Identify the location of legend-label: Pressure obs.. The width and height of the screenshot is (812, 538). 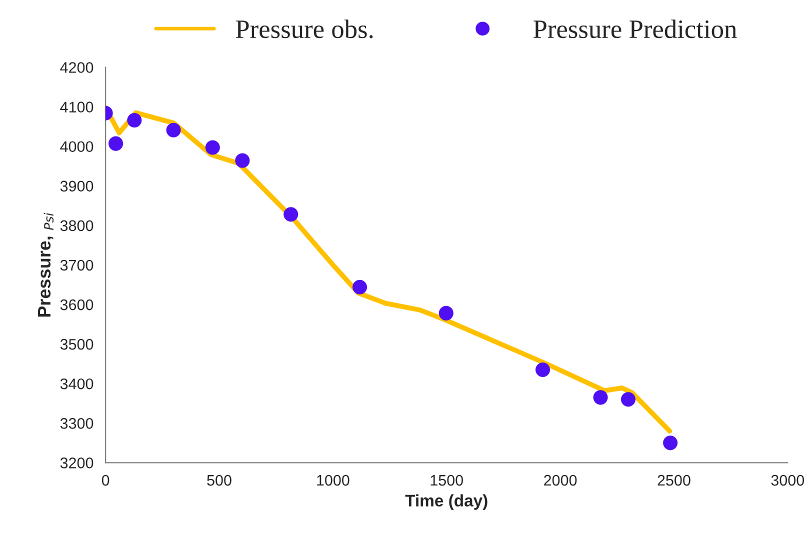
(304, 29).